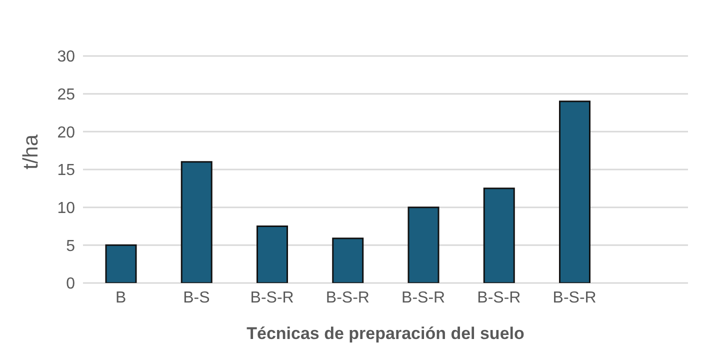 This screenshot has width=715, height=350. Describe the element at coordinates (120, 297) in the screenshot. I see `x-tick-label: B` at that location.